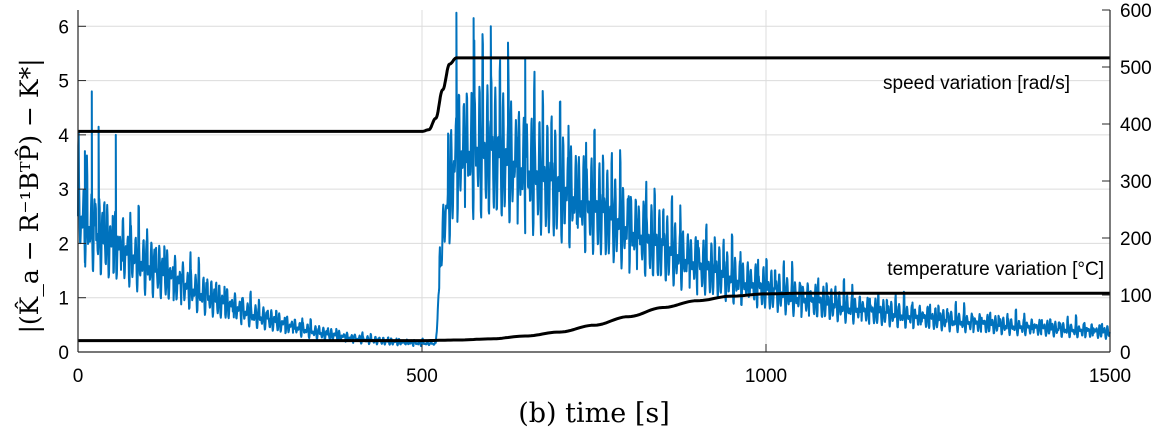 The width and height of the screenshot is (1163, 435). I want to click on y-right-tick-label-2: 200, so click(1136, 239).